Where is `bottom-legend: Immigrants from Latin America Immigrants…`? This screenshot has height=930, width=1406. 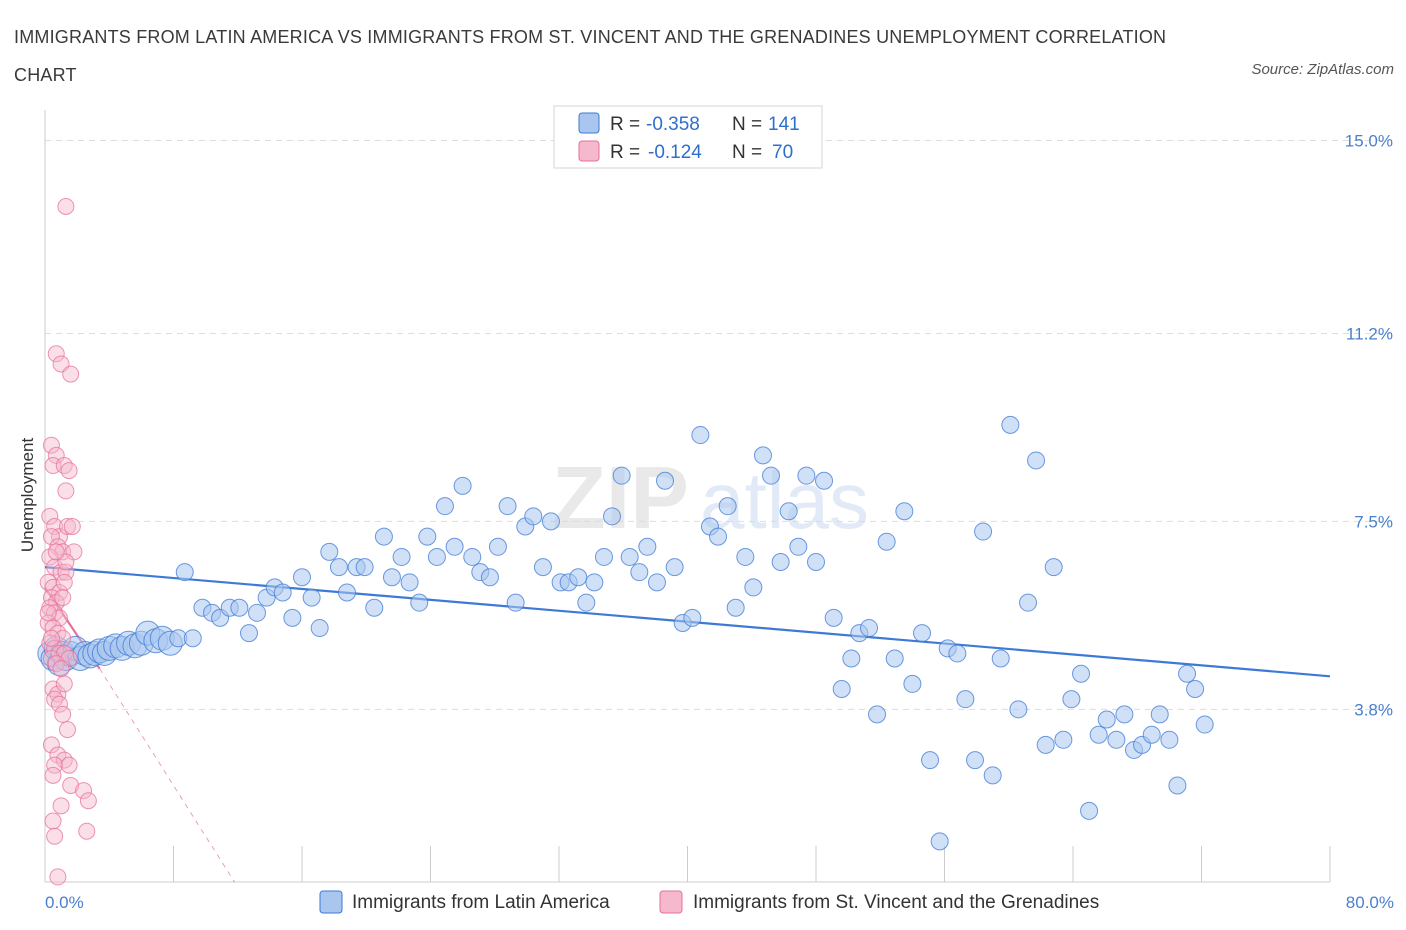
bottom-legend: Immigrants from Latin America Immigrants… is located at coordinates (709, 902).